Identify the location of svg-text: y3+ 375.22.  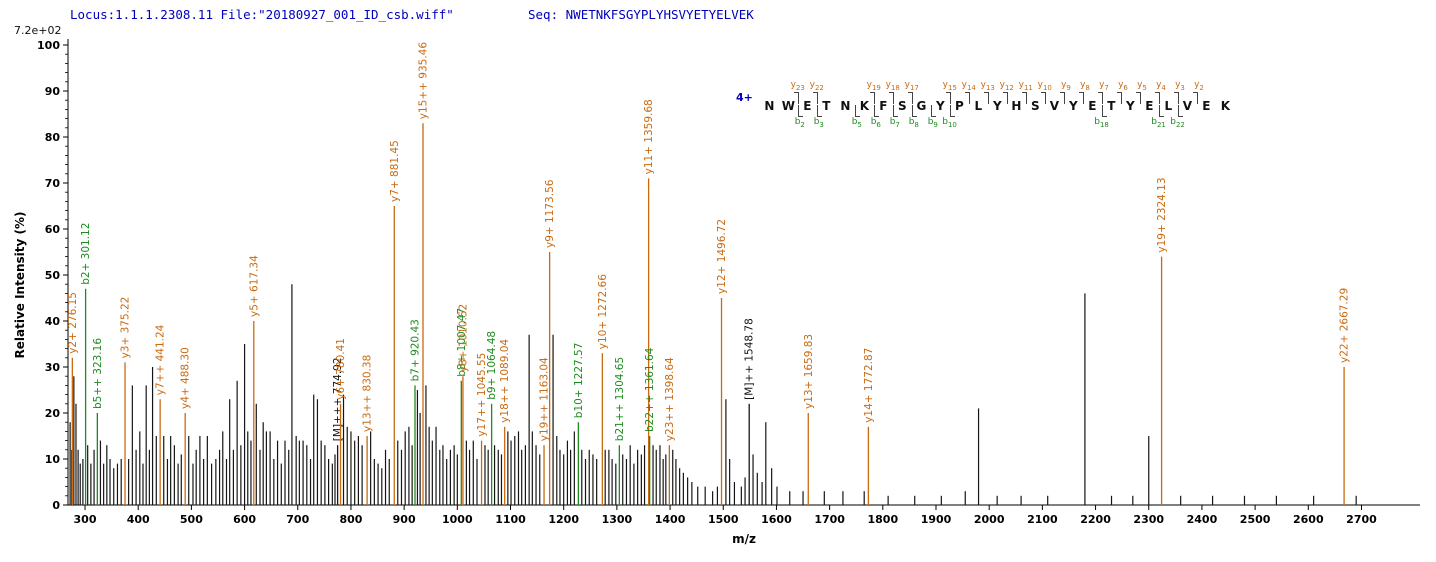
(126, 328).